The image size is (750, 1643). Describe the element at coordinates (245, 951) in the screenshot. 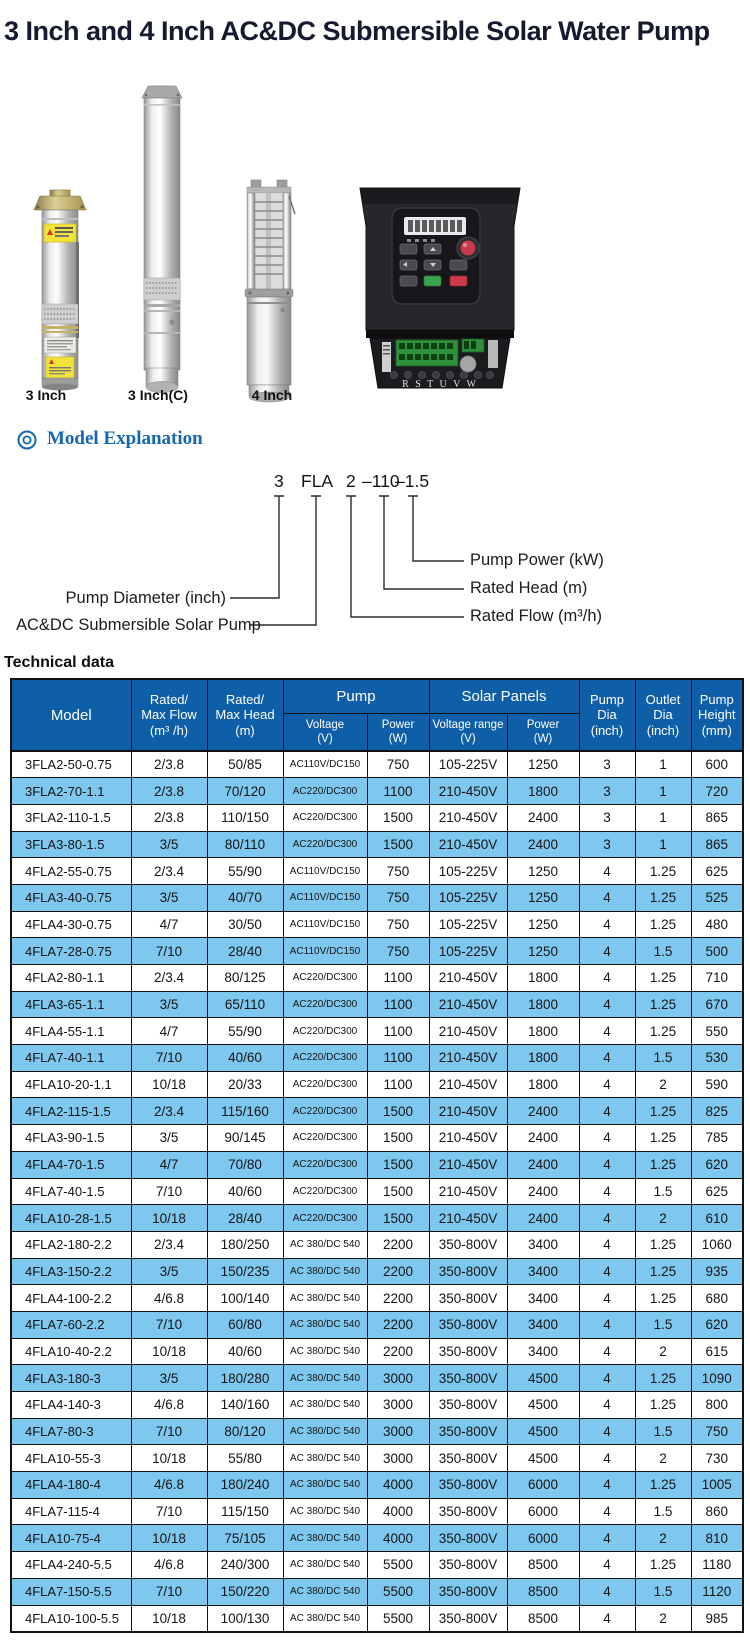

I see `cell-head: 28/40` at that location.